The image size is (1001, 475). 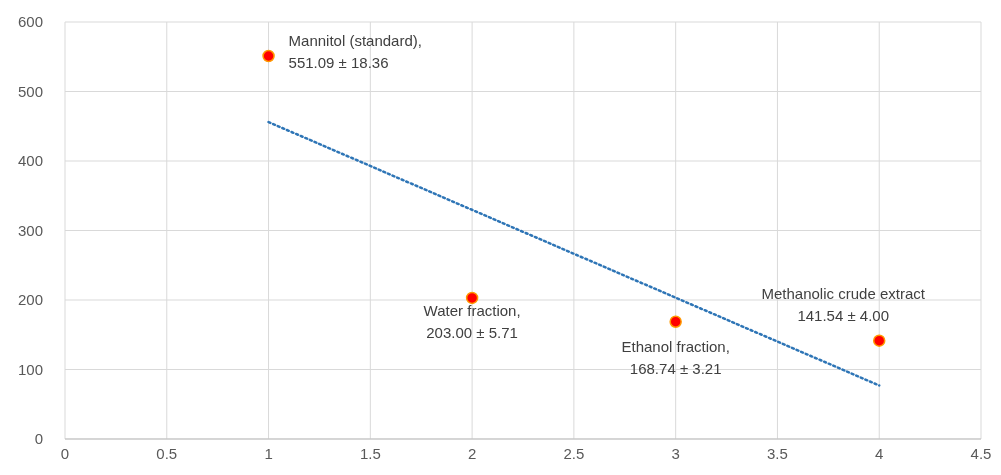 I want to click on annotation: Methanolic crude extract 141.54 ± 4.00, so click(x=843, y=304).